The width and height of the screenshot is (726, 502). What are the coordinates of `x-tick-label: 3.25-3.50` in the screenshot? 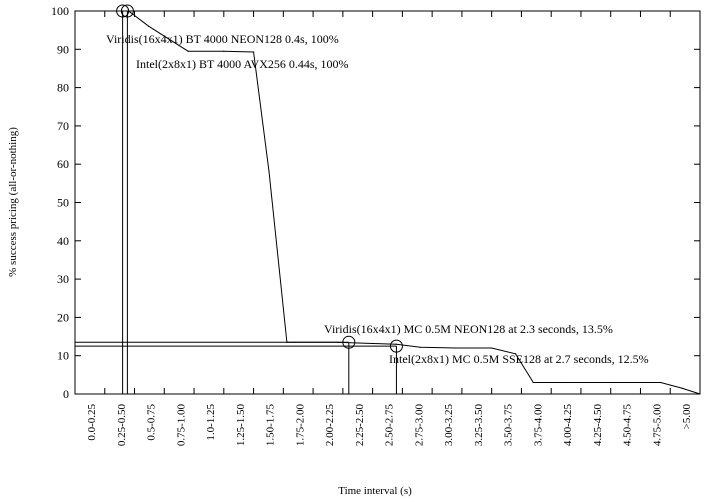 It's located at (479, 425).